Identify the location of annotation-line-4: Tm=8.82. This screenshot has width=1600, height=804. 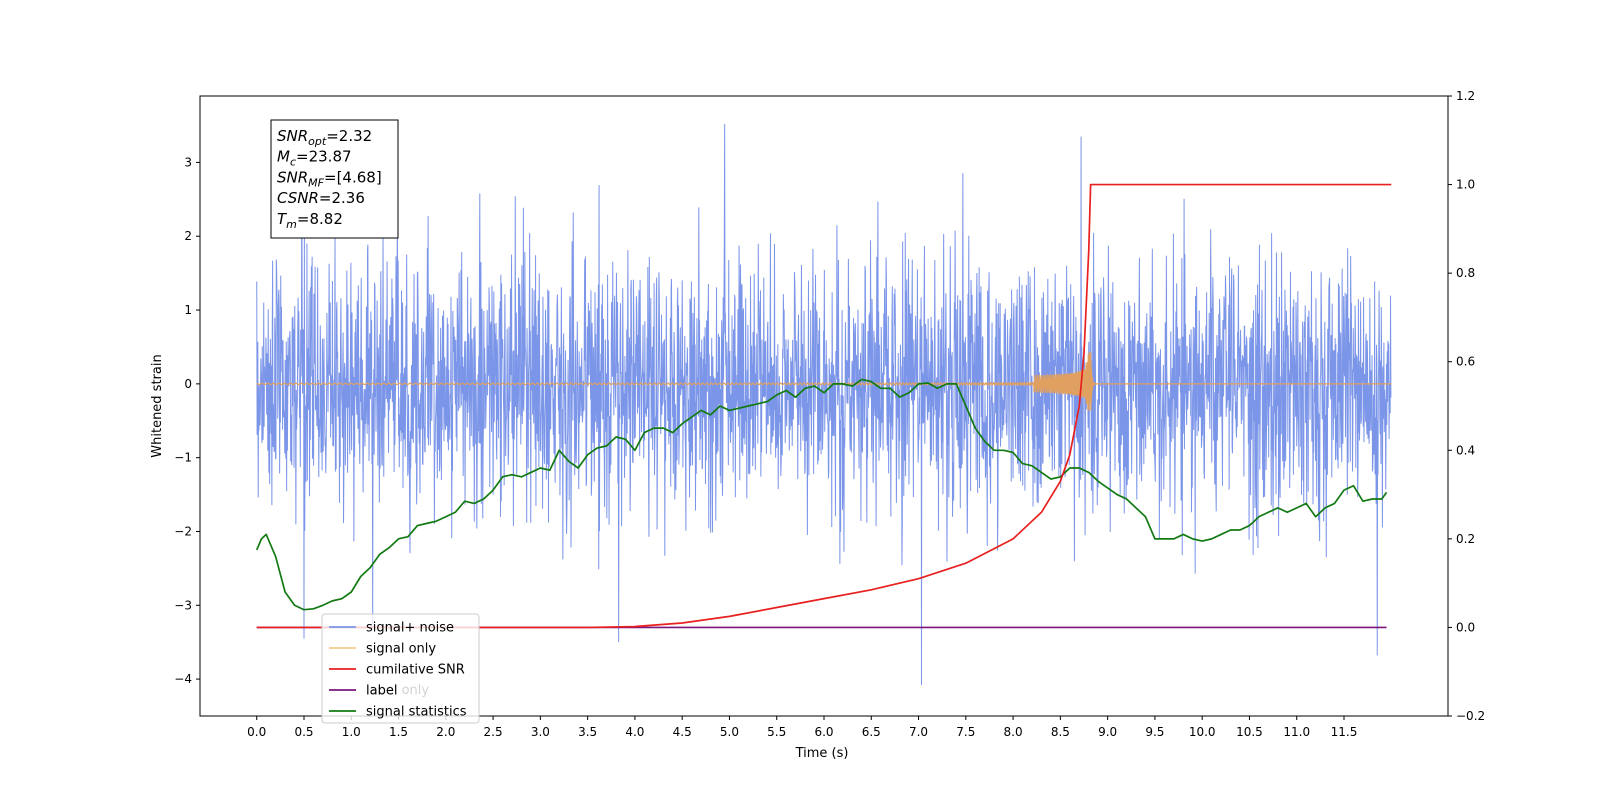
(310, 220).